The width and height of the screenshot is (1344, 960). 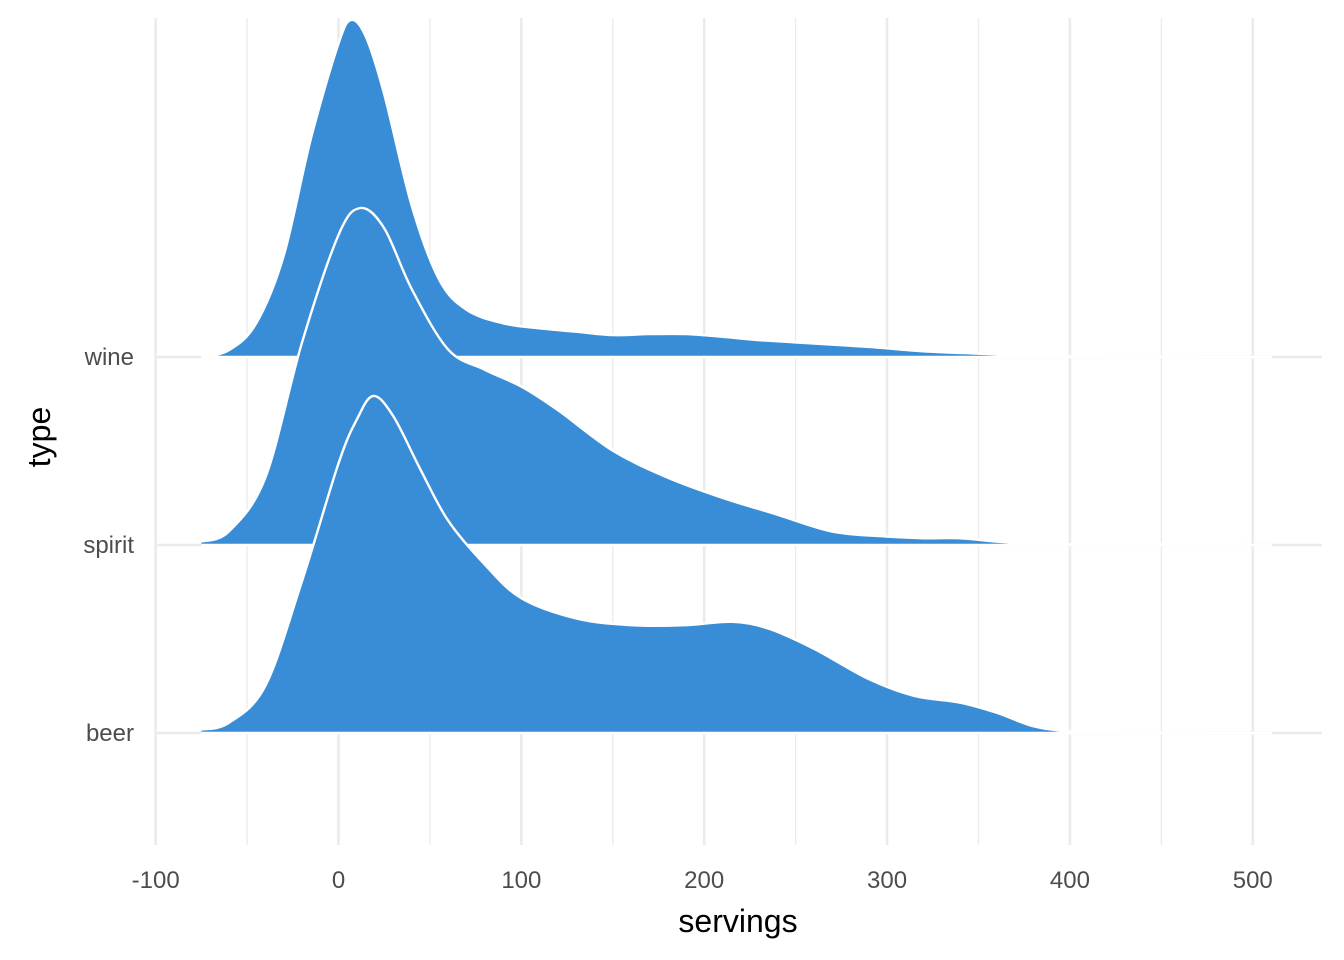 What do you see at coordinates (39, 437) in the screenshot?
I see `y-axis-title: type` at bounding box center [39, 437].